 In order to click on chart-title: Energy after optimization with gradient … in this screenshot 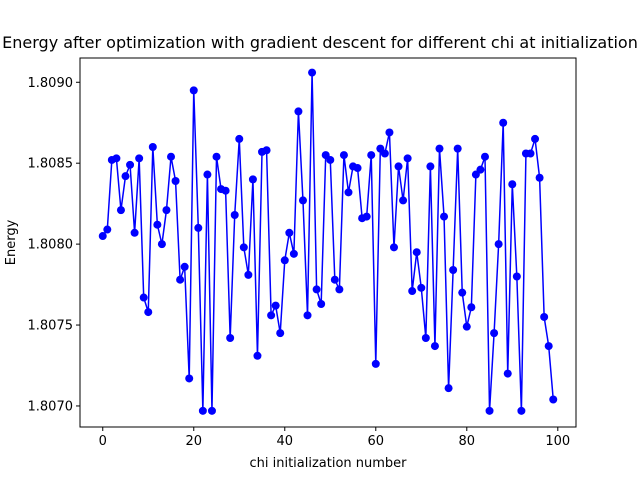, I will do `click(320, 42)`.